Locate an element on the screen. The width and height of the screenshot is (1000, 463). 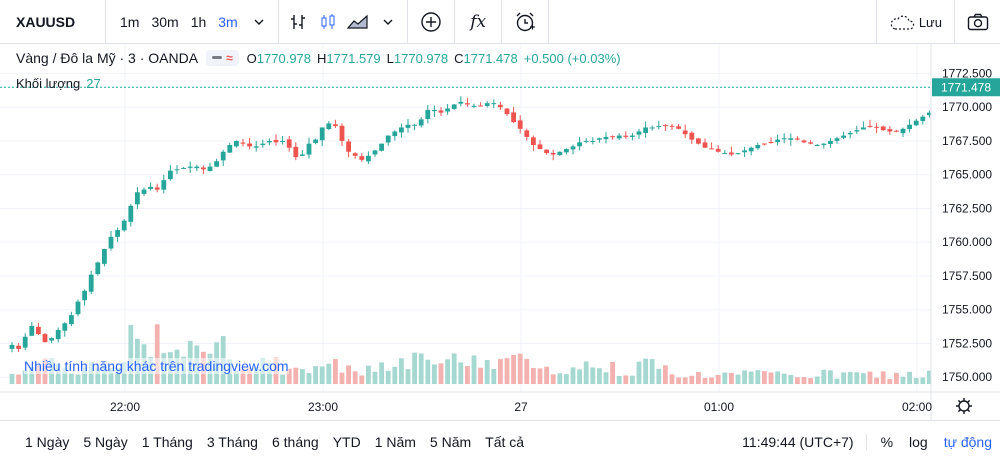
log-scale-button: log is located at coordinates (918, 442).